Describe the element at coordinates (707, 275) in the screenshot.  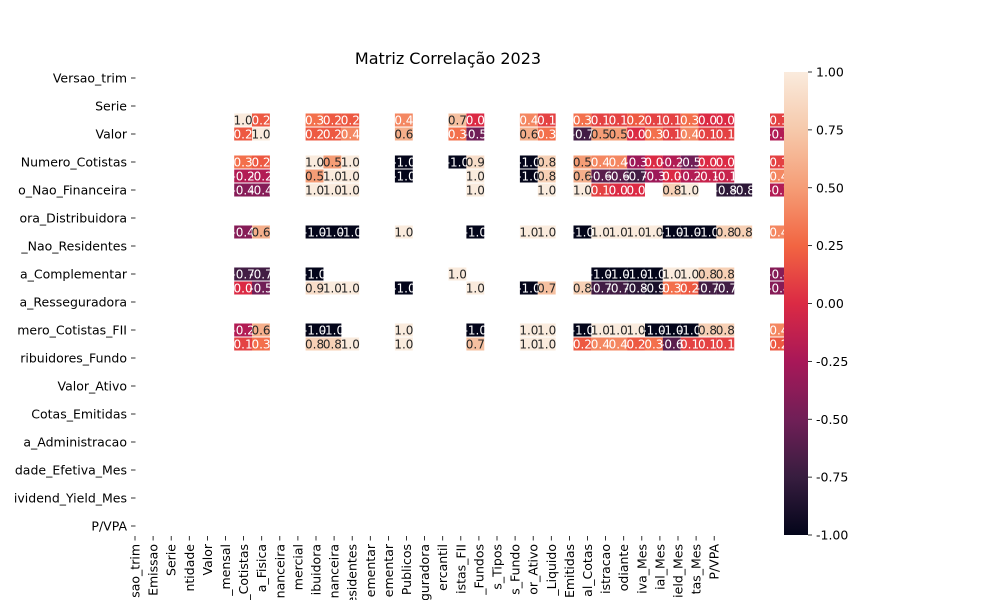
I see `cell-value-label: 0.8` at that location.